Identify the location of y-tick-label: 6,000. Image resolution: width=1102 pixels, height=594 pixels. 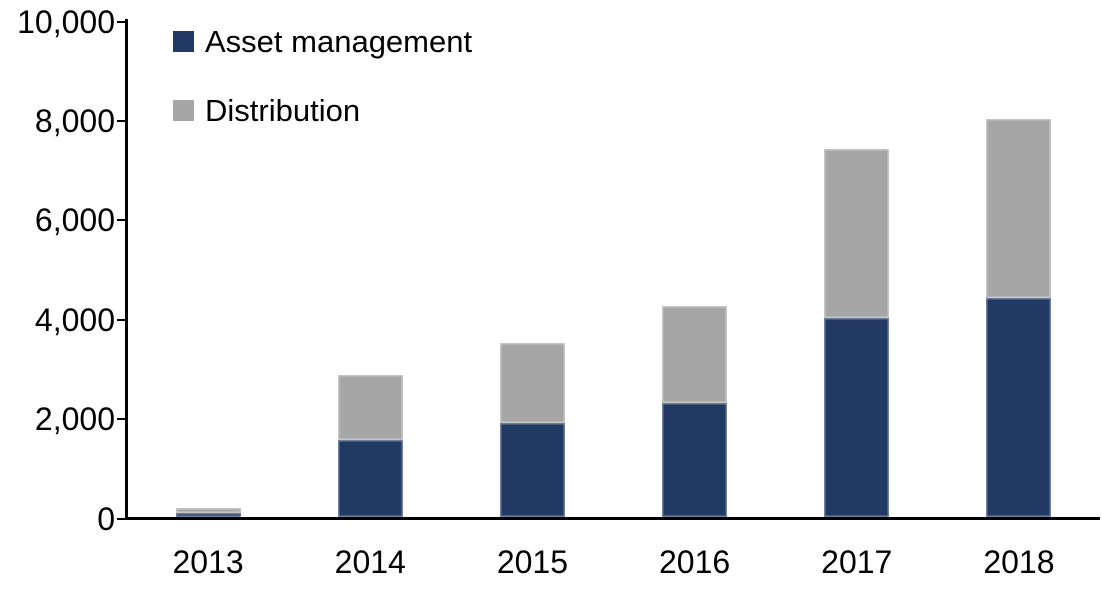
(74, 220).